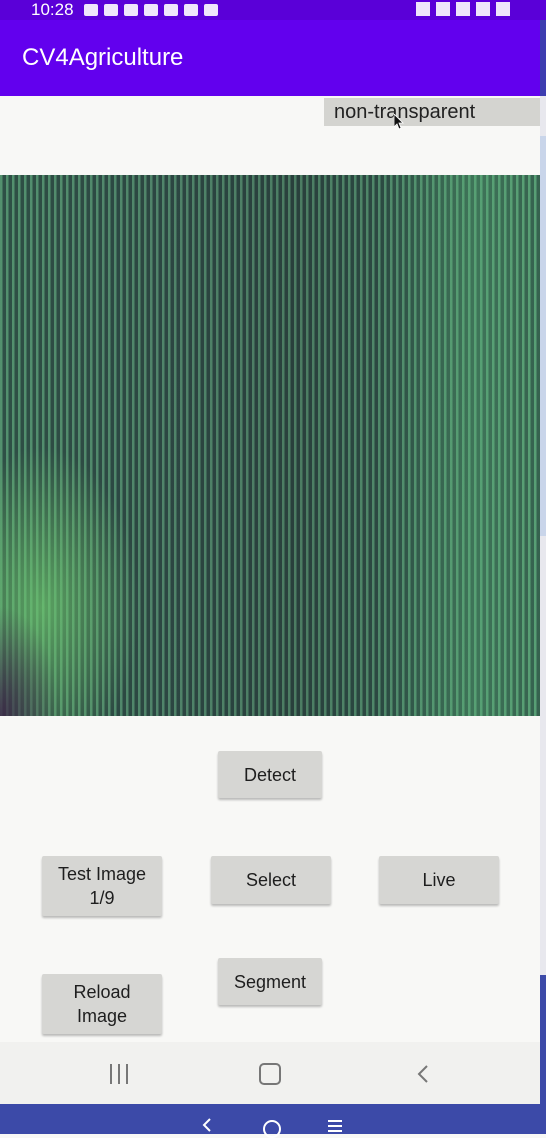 The image size is (546, 1138). What do you see at coordinates (483, 9) in the screenshot?
I see `signal-icon` at bounding box center [483, 9].